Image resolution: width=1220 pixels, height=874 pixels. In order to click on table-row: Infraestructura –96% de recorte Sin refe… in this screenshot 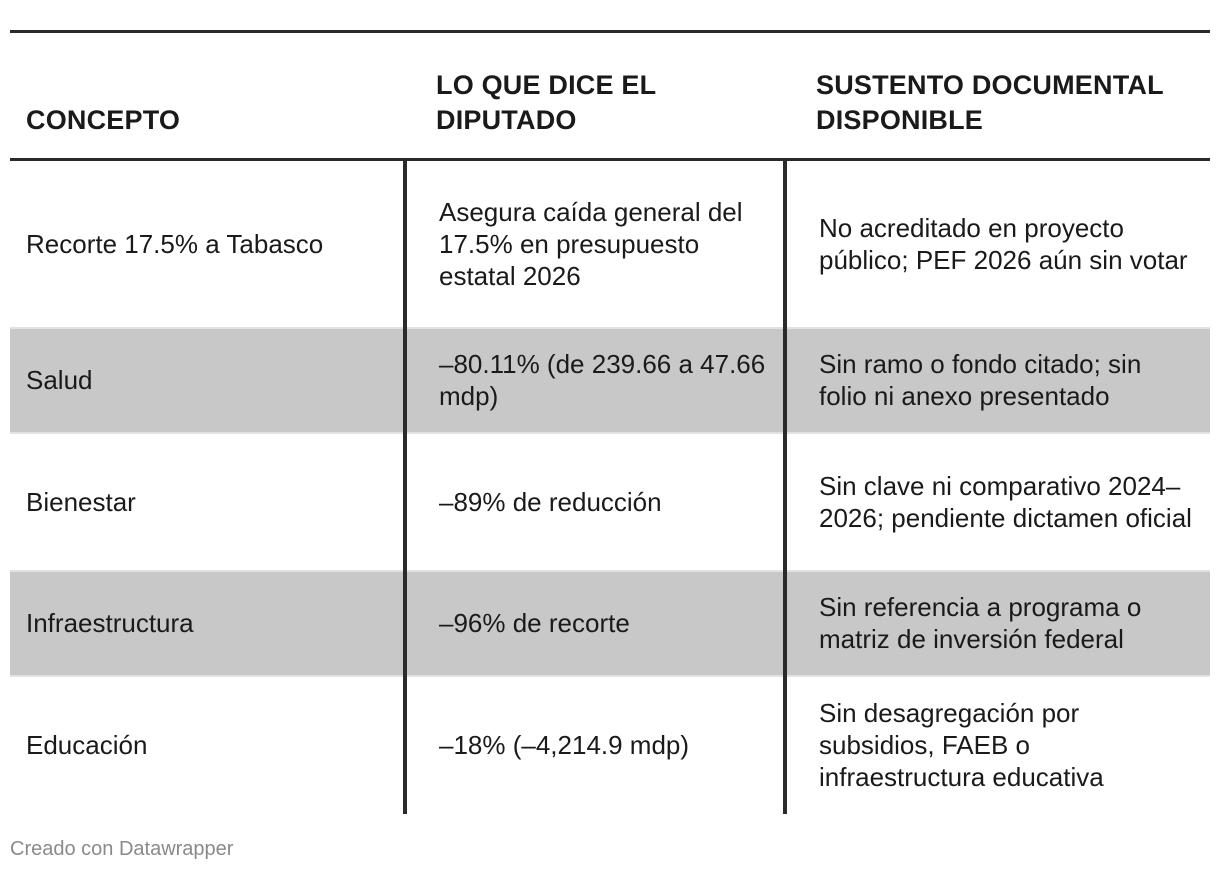, I will do `click(610, 623)`.